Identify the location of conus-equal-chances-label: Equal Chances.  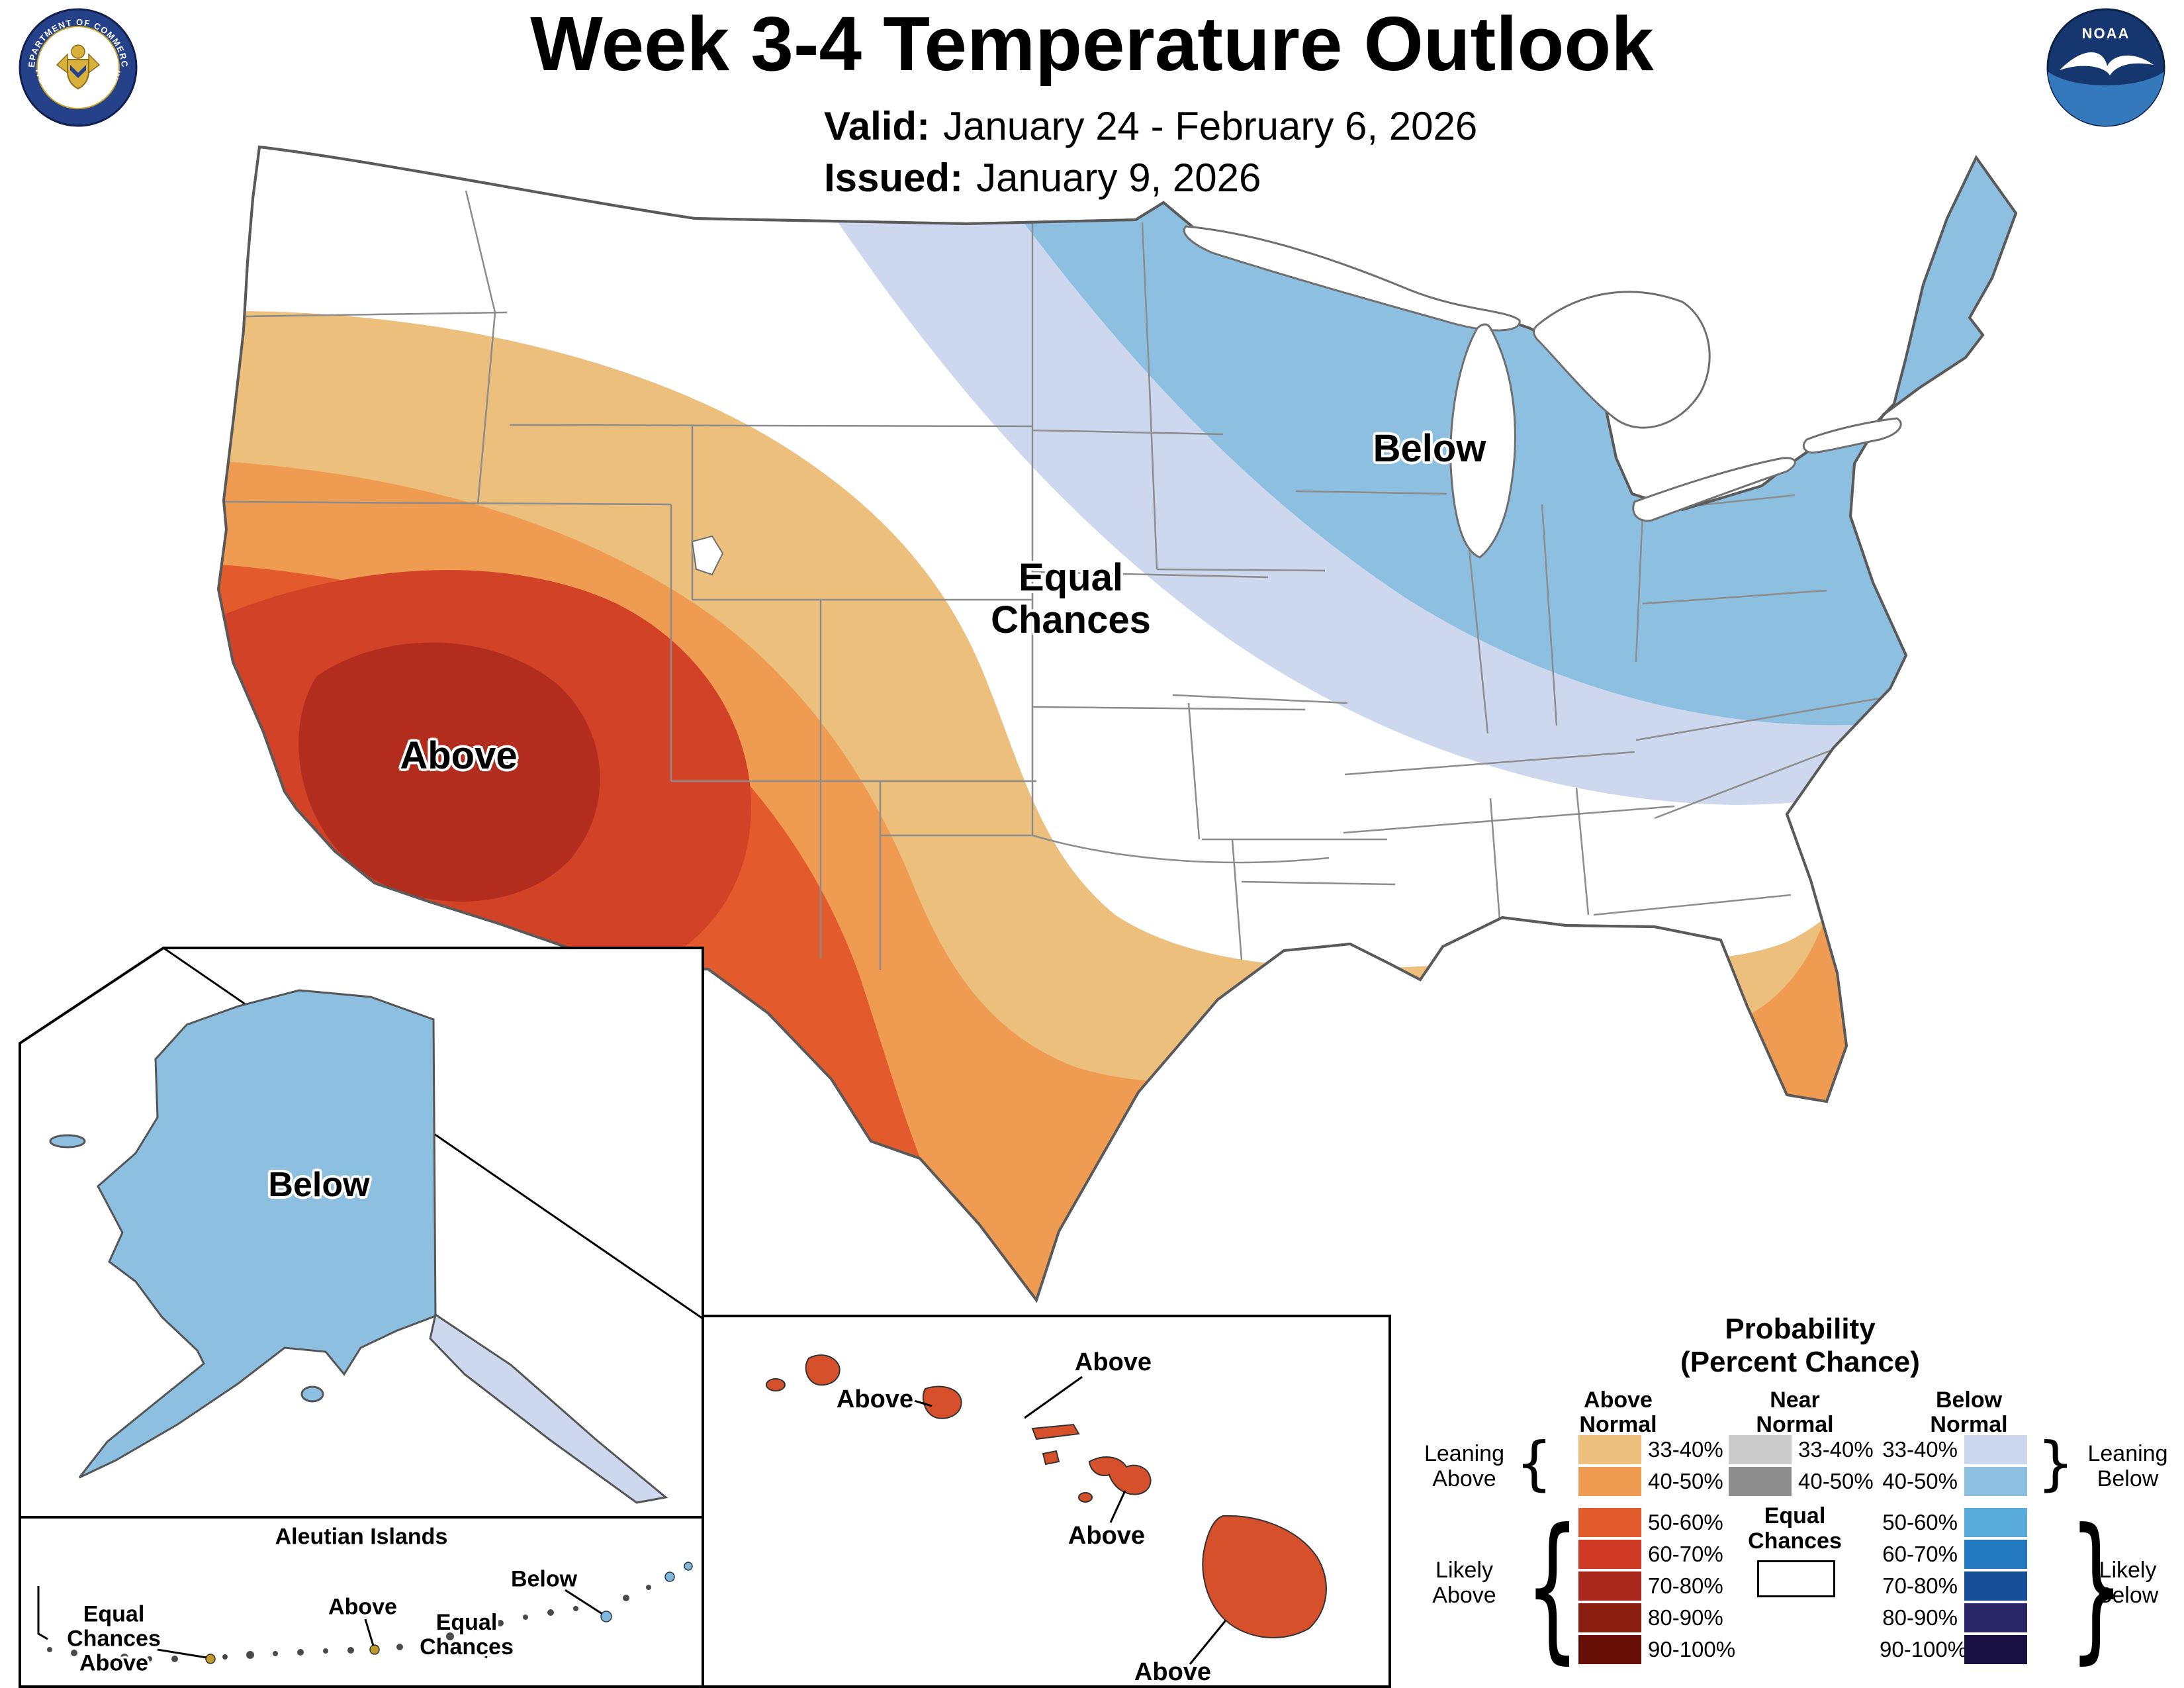
(1071, 598).